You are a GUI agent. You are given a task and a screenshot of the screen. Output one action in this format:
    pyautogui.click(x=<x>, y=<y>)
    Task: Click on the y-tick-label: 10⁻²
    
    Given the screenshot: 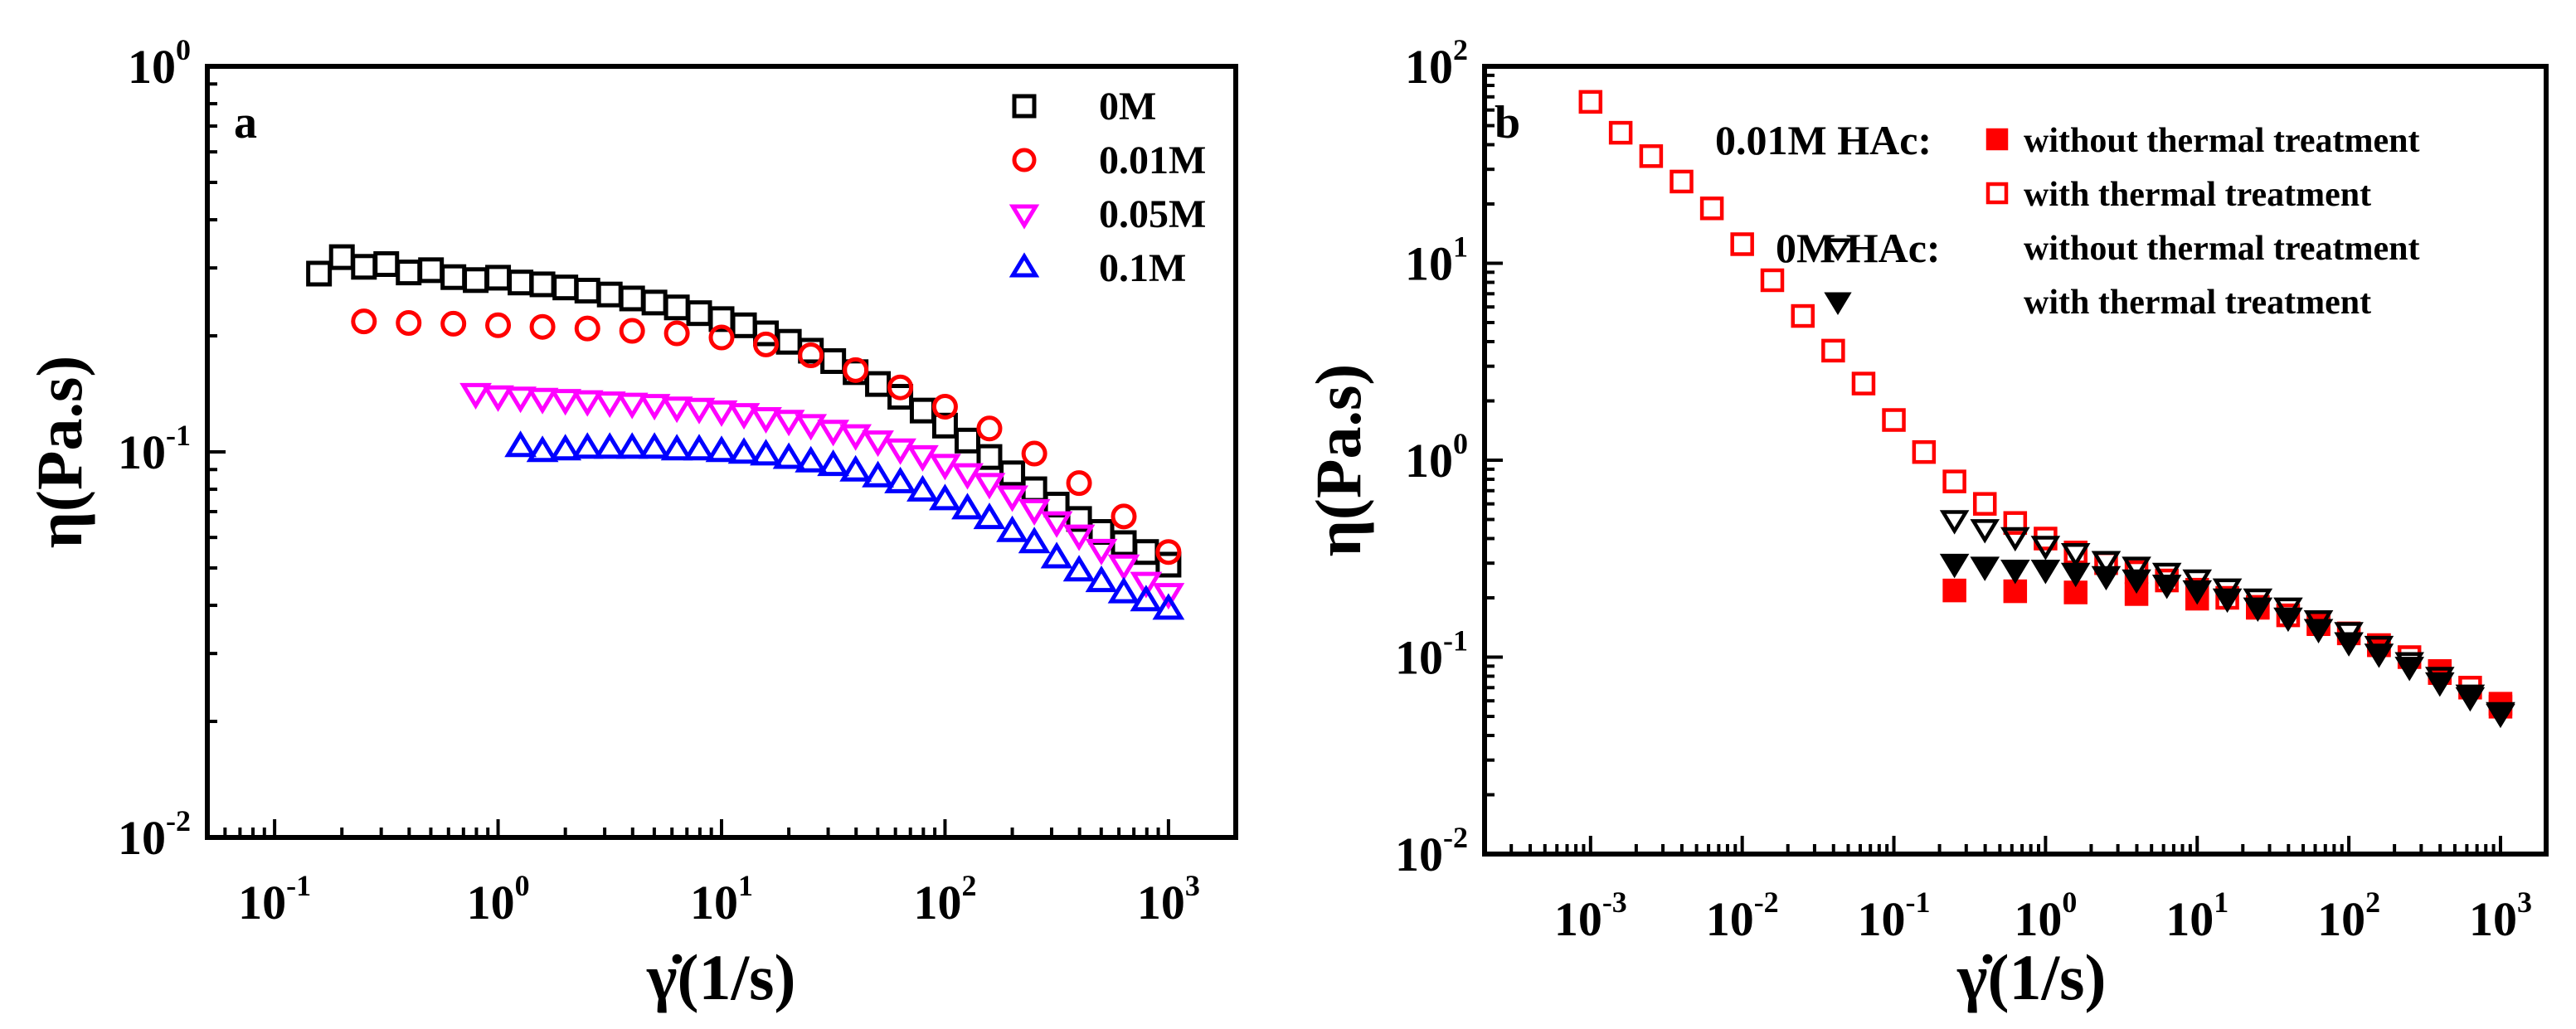 What is the action you would take?
    pyautogui.click(x=1432, y=851)
    